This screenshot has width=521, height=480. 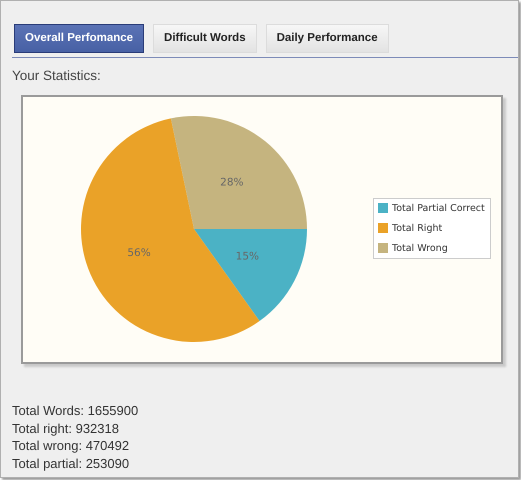 I want to click on text: Total wrong: 470492, so click(x=71, y=446).